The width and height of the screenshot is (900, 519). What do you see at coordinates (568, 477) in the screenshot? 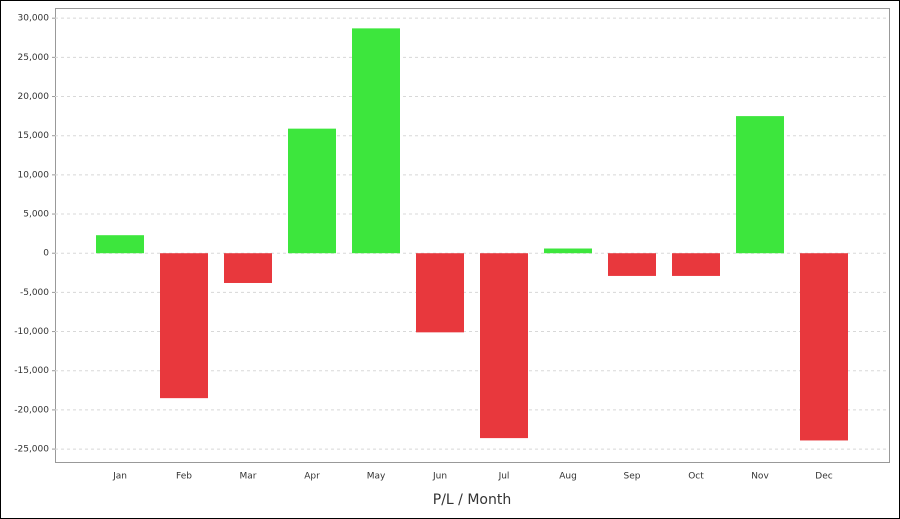
I see `x-tick-label: Aug` at bounding box center [568, 477].